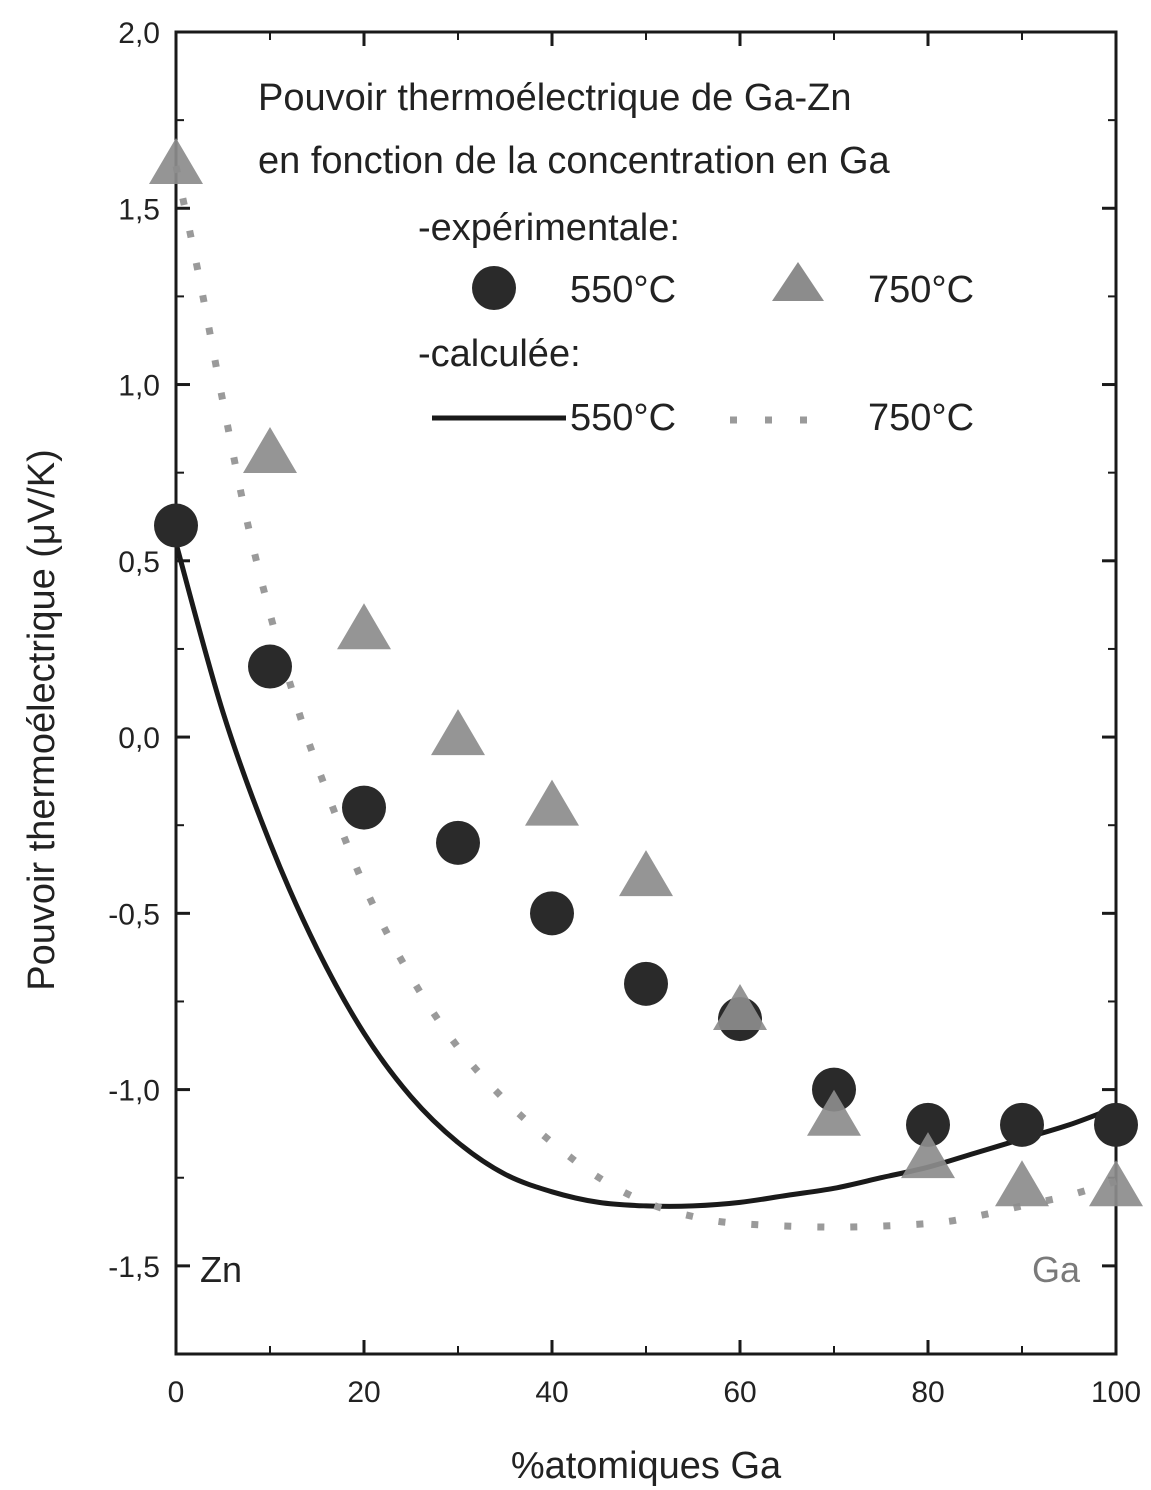  What do you see at coordinates (623, 290) in the screenshot?
I see `legend-label-exp-550: 550°C` at bounding box center [623, 290].